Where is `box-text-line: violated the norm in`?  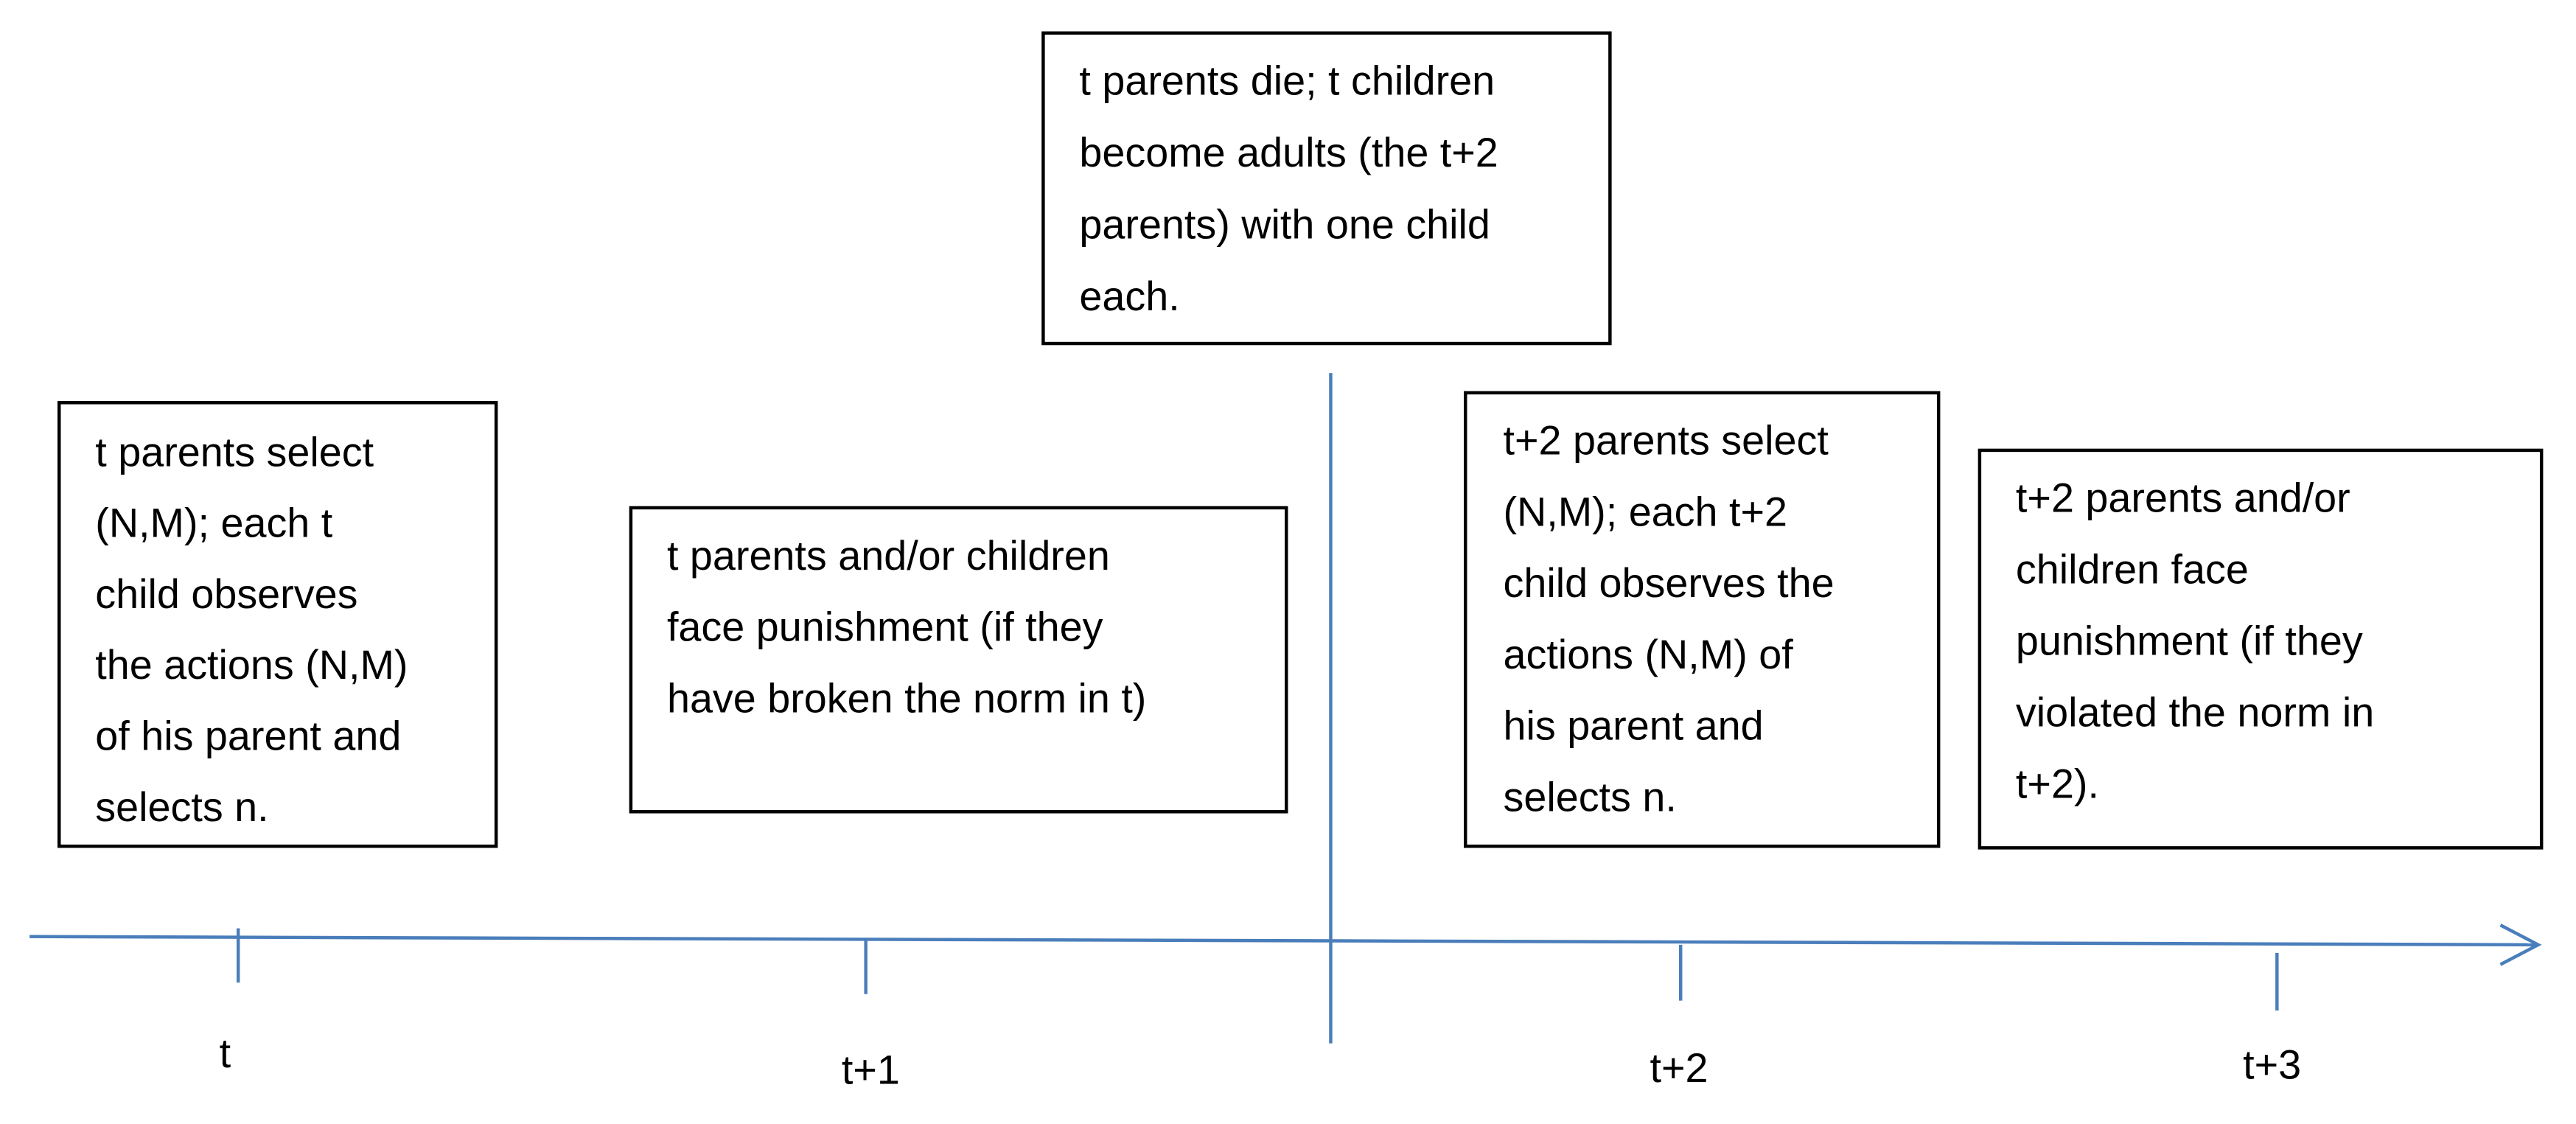
box-text-line: violated the norm in is located at coordinates (2195, 713).